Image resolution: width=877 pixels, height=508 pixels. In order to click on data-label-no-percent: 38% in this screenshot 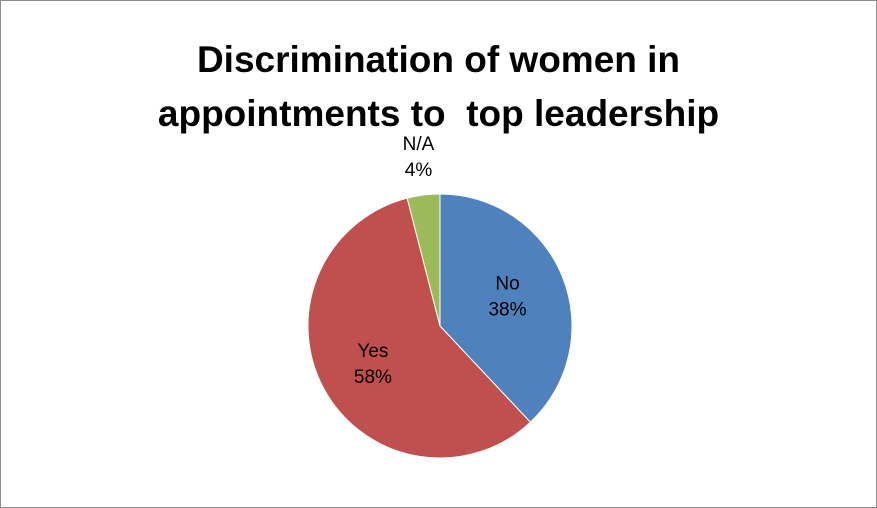, I will do `click(507, 309)`.